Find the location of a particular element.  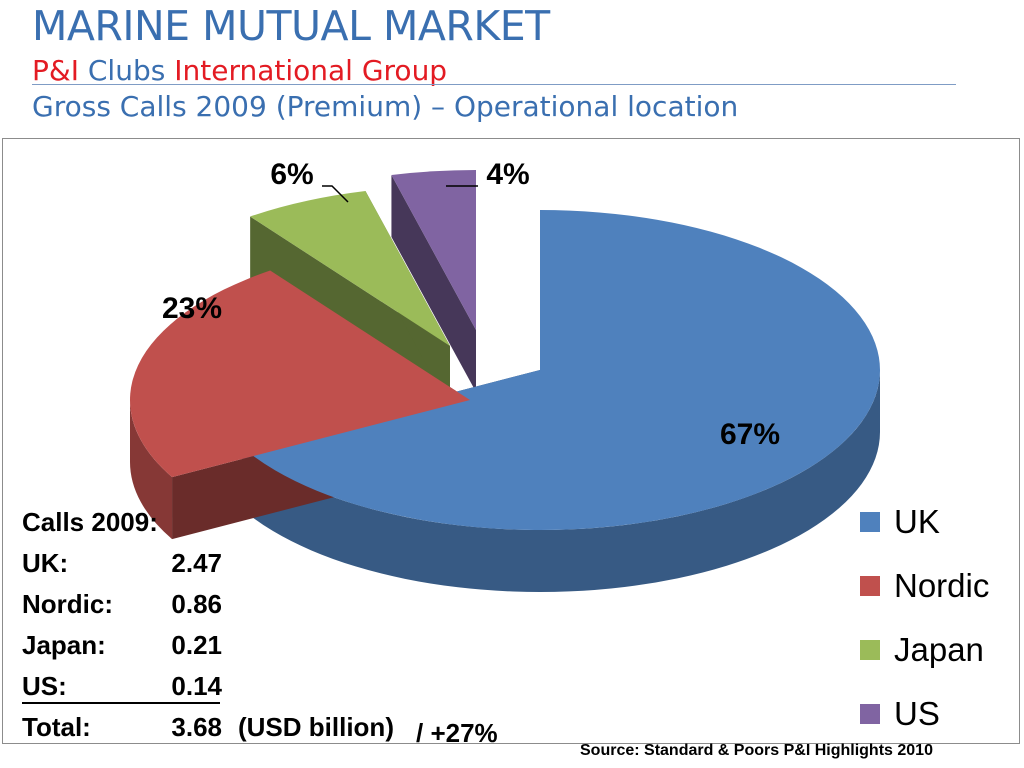

legend-swatch-japan is located at coordinates (870, 650).